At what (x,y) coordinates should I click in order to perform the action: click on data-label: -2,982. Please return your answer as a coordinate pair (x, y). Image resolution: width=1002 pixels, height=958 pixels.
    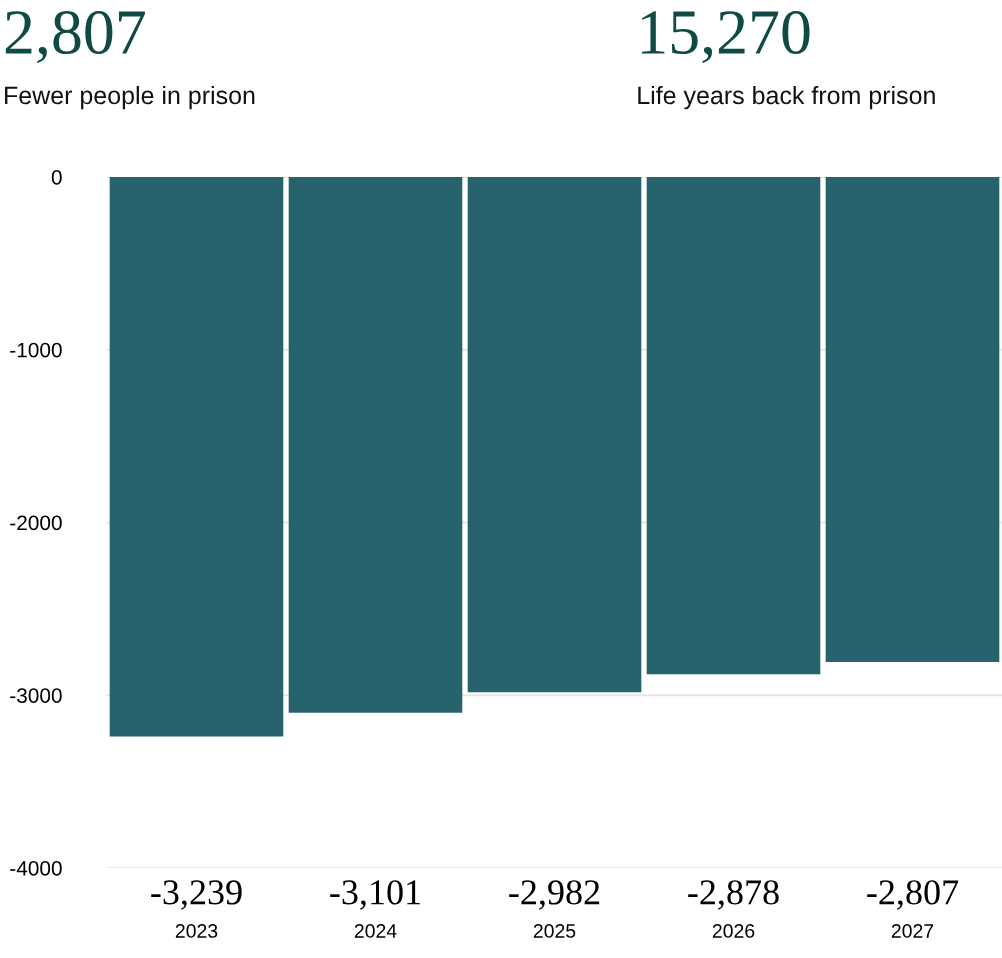
    Looking at the image, I should click on (554, 895).